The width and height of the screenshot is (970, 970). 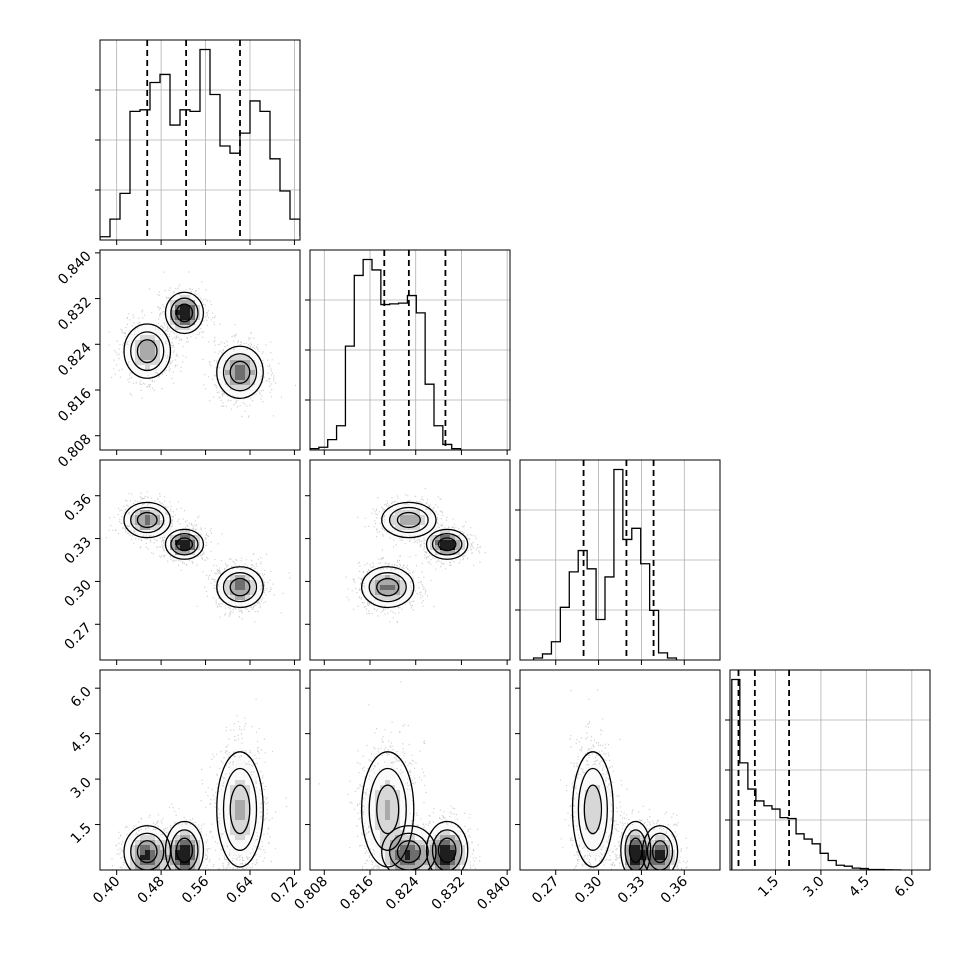 What do you see at coordinates (77, 593) in the screenshot?
I see `y-tick-label: 0.30` at bounding box center [77, 593].